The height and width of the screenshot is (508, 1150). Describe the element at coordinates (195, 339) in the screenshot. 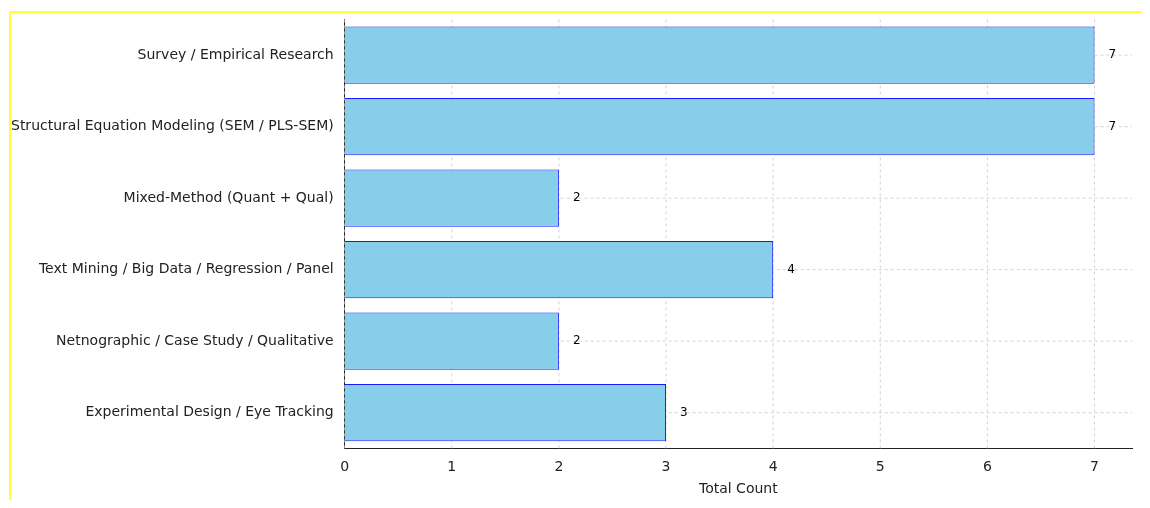

I see `y-tick-label: Netnographic / Case Study / Qualitative` at that location.